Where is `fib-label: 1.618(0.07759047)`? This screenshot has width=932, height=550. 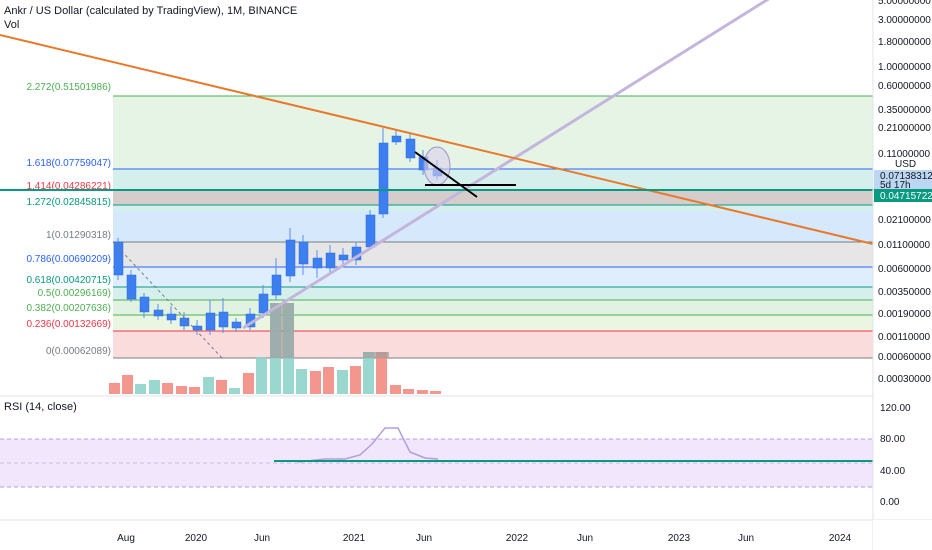
fib-label: 1.618(0.07759047) is located at coordinates (68, 163).